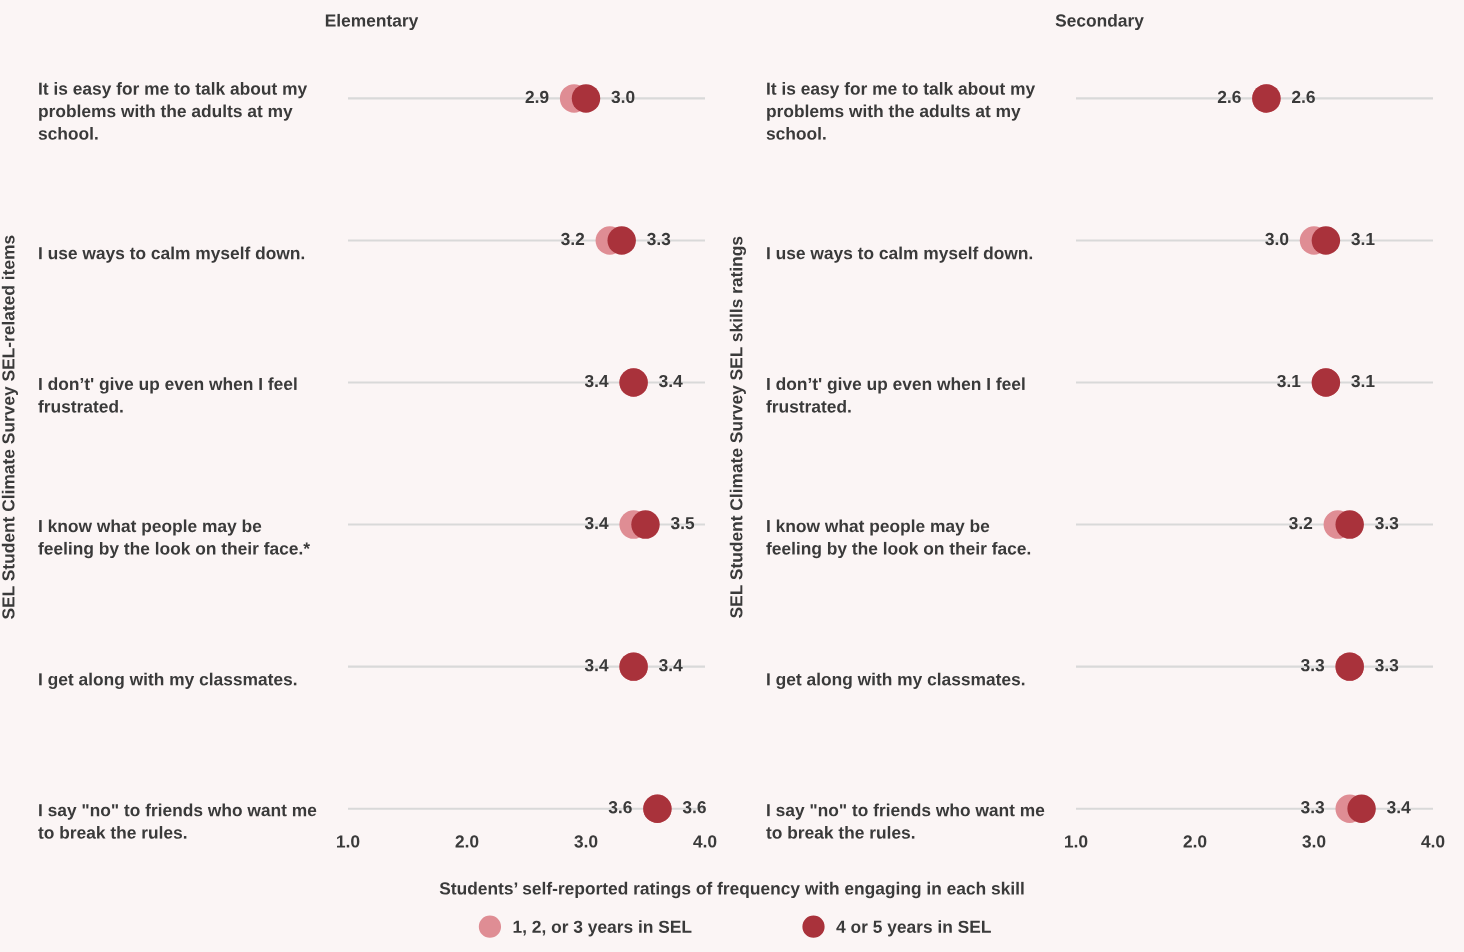 This screenshot has width=1464, height=952. What do you see at coordinates (174, 539) in the screenshot?
I see `y-tick-label: I know what people may be feeling by the look on their face.*` at bounding box center [174, 539].